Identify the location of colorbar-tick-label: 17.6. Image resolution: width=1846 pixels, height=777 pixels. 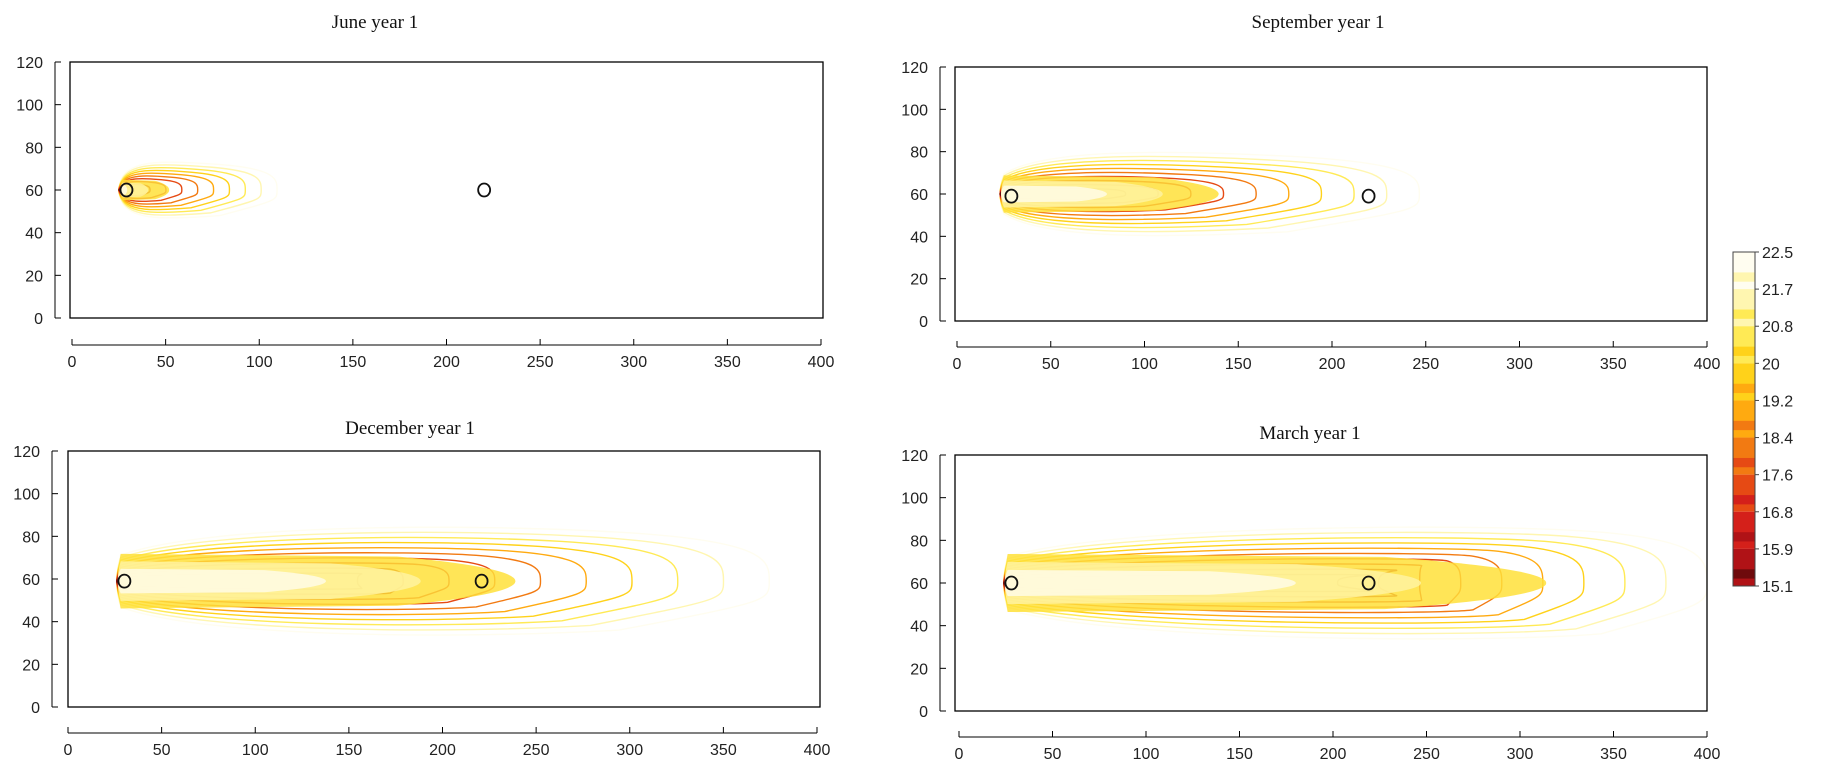
(1777, 476).